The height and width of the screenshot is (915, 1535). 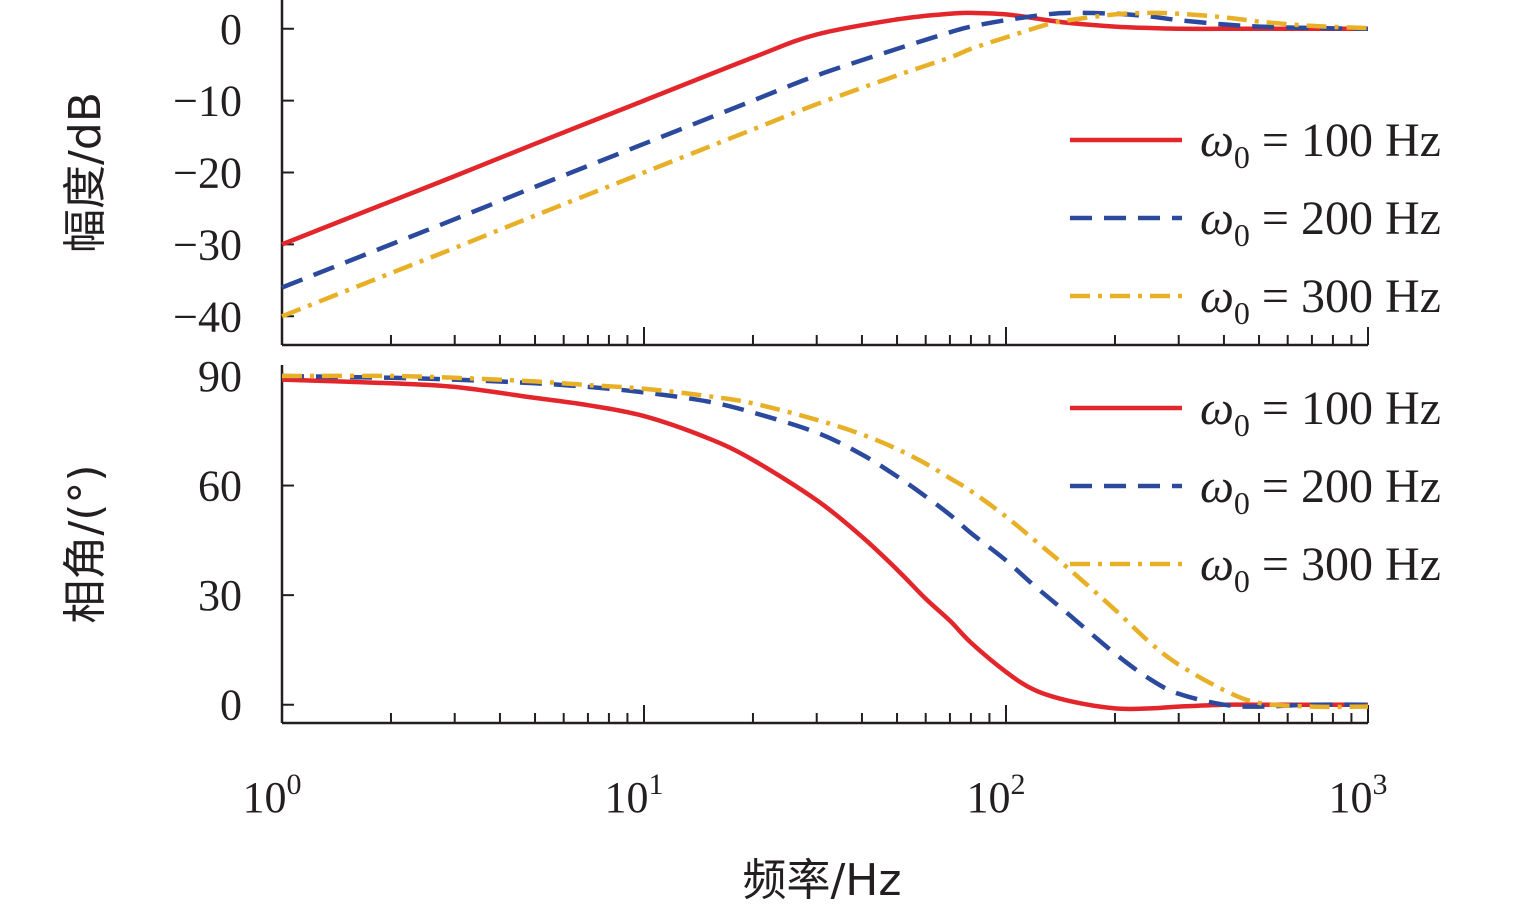 I want to click on y-axis-label: 幅度/dB, so click(x=85, y=172).